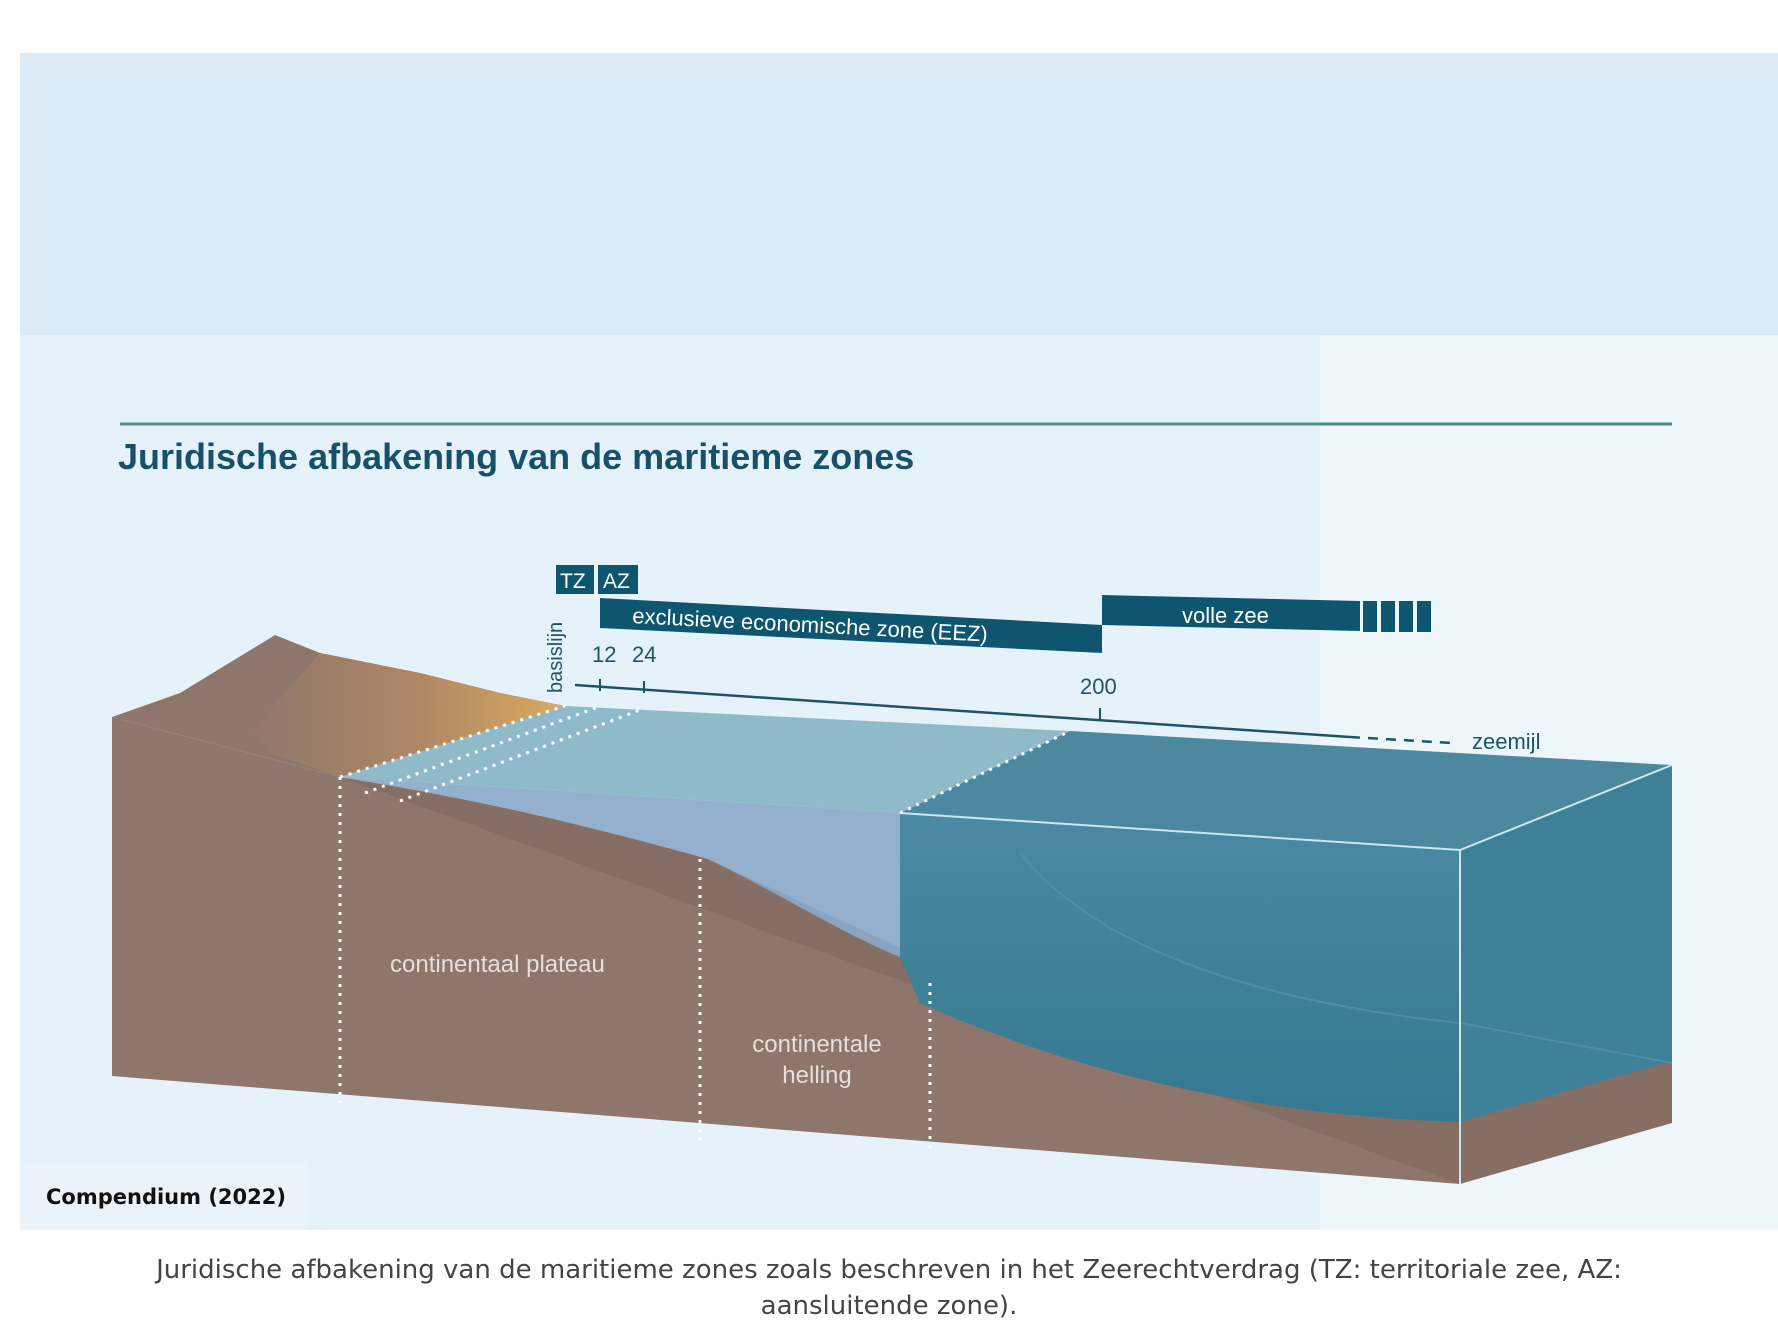 The height and width of the screenshot is (1324, 1778). What do you see at coordinates (497, 964) in the screenshot?
I see `continental-shelf-label: continentaal plateau` at bounding box center [497, 964].